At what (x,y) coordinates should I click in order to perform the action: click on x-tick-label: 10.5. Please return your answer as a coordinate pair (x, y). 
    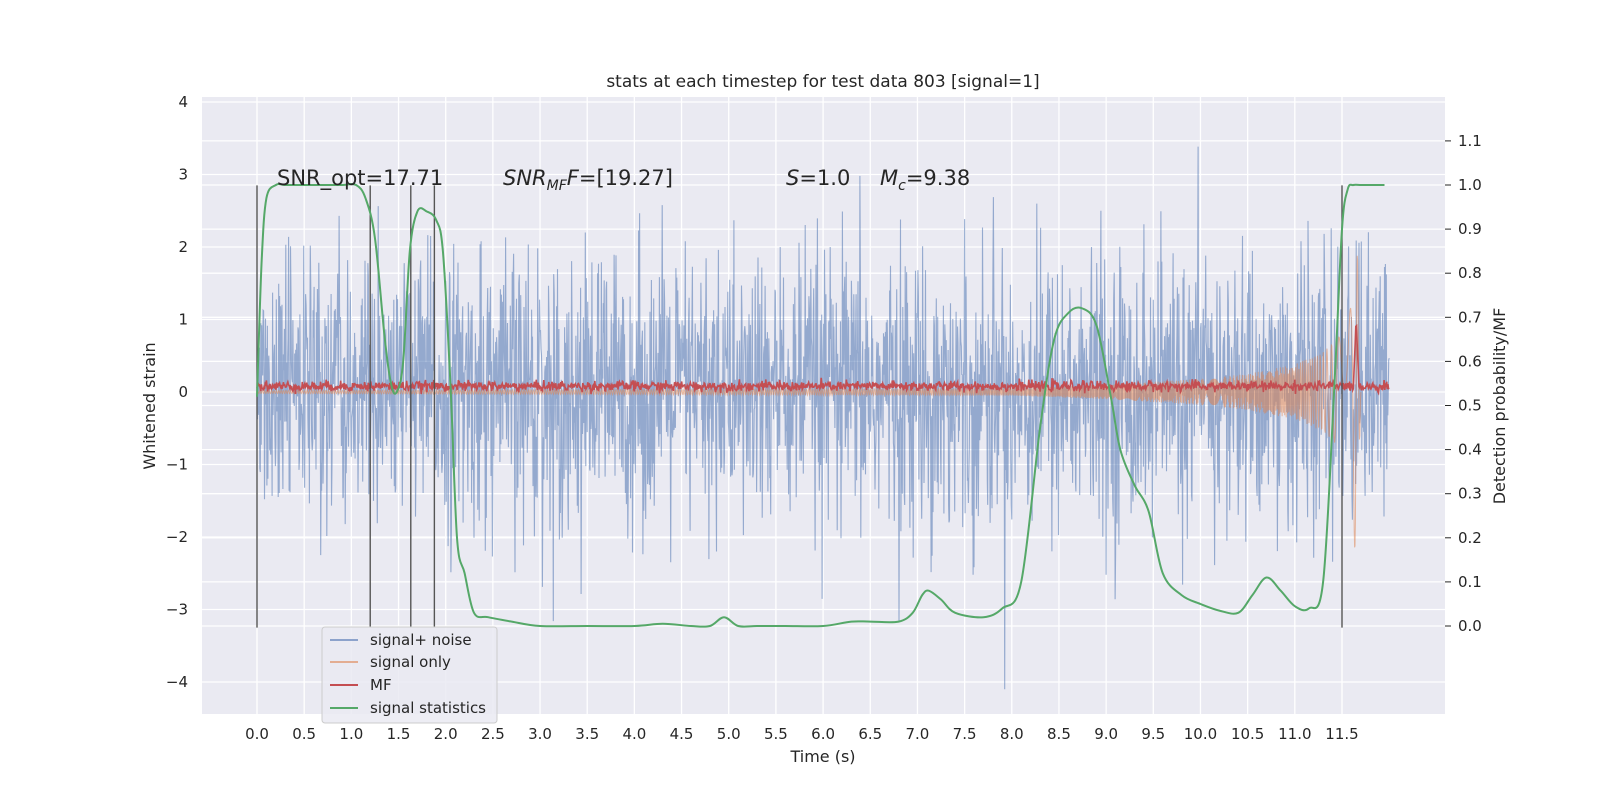
    Looking at the image, I should click on (1247, 734).